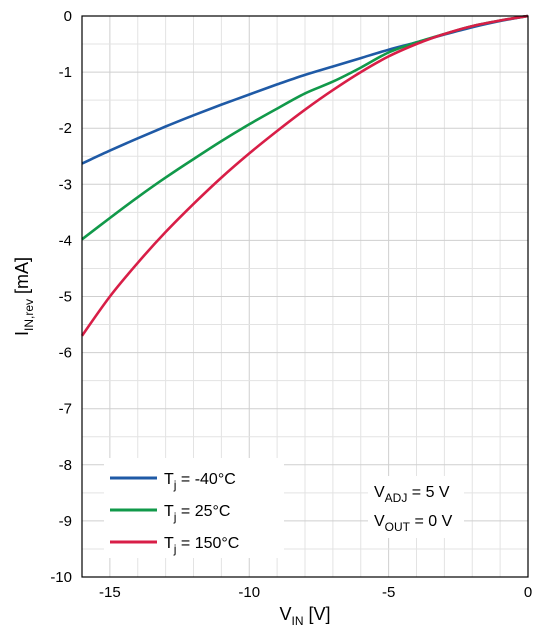  Describe the element at coordinates (528, 592) in the screenshot. I see `x-tick-label: 0` at that location.